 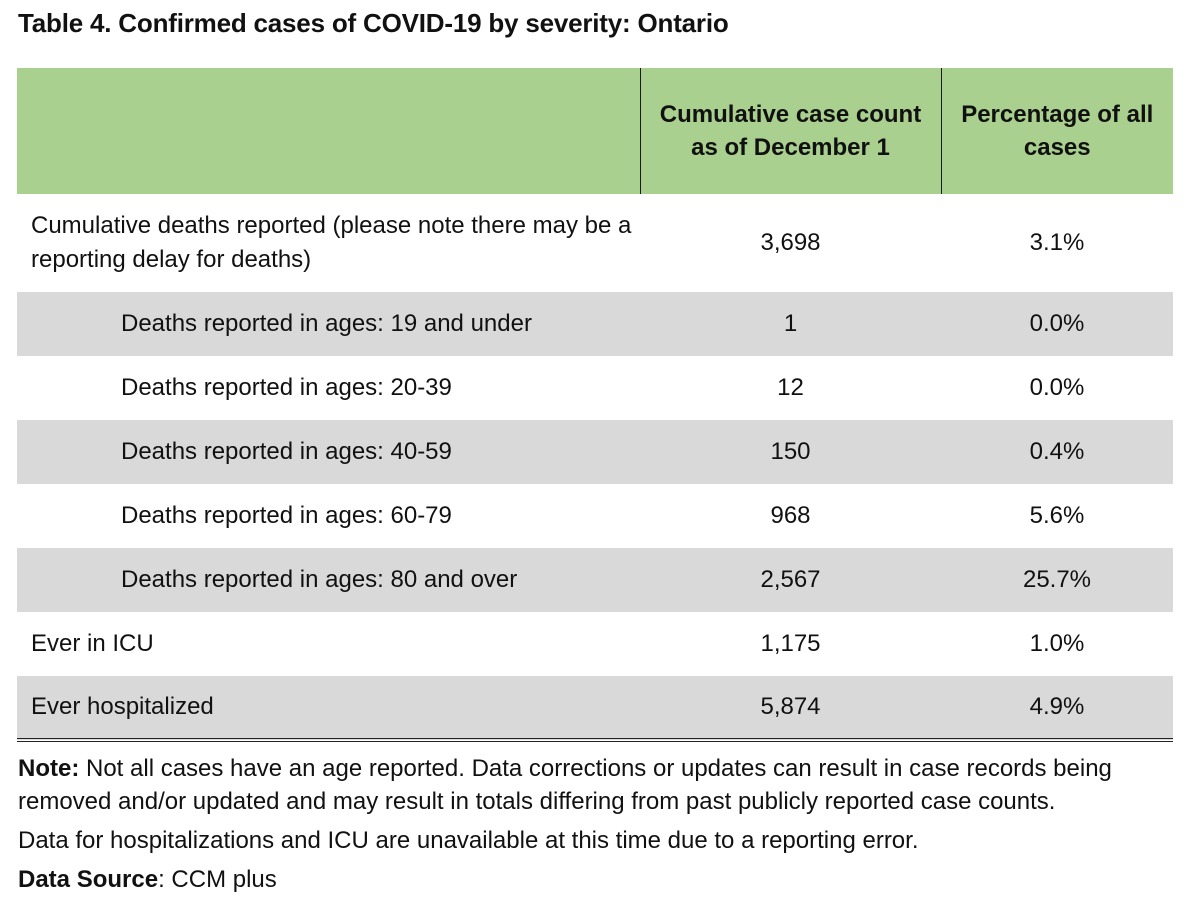 What do you see at coordinates (1057, 242) in the screenshot?
I see `row-percent: 3.1%` at bounding box center [1057, 242].